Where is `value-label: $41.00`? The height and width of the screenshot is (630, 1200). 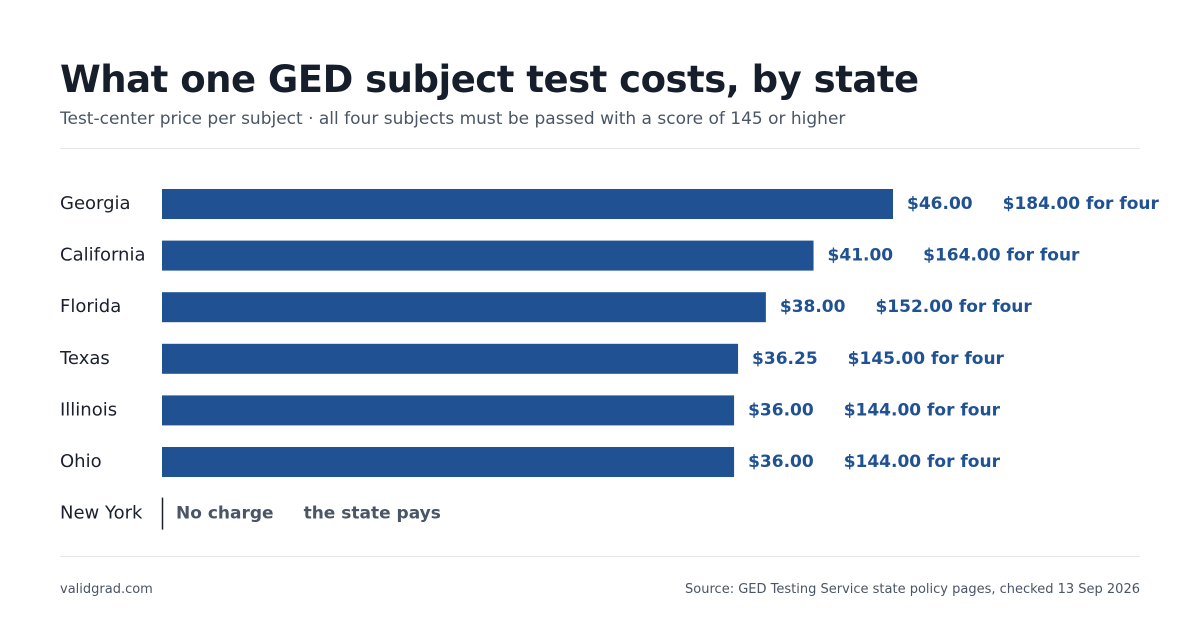
value-label: $41.00 is located at coordinates (861, 256).